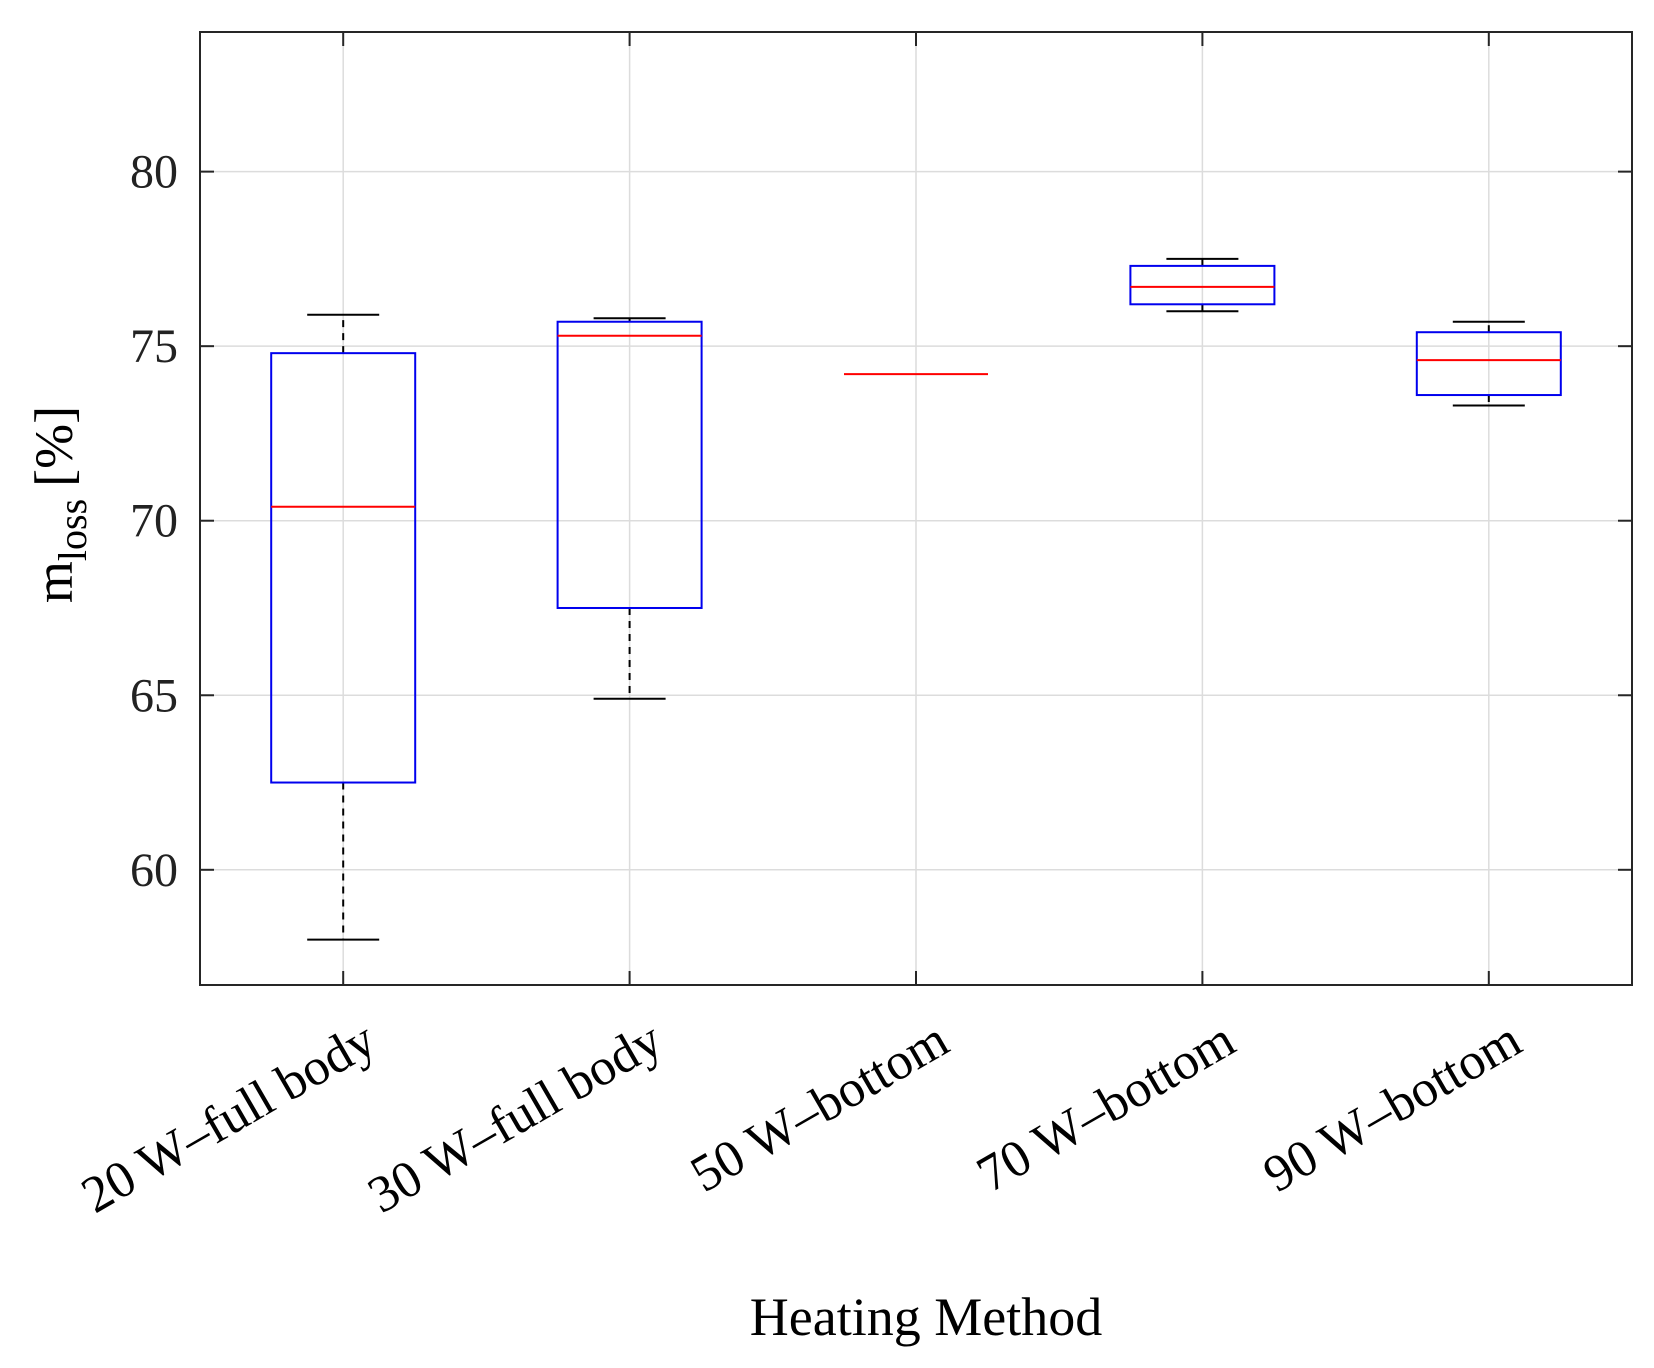 The image size is (1654, 1368). What do you see at coordinates (154, 172) in the screenshot?
I see `y-tick-label: 80` at bounding box center [154, 172].